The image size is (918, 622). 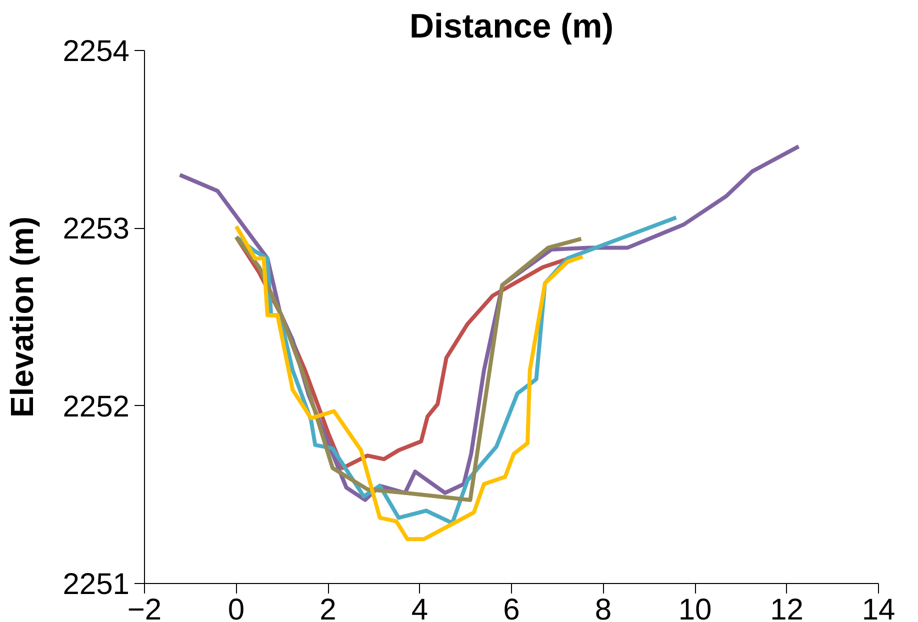 What do you see at coordinates (787, 608) in the screenshot?
I see `x-tick-label: 12` at bounding box center [787, 608].